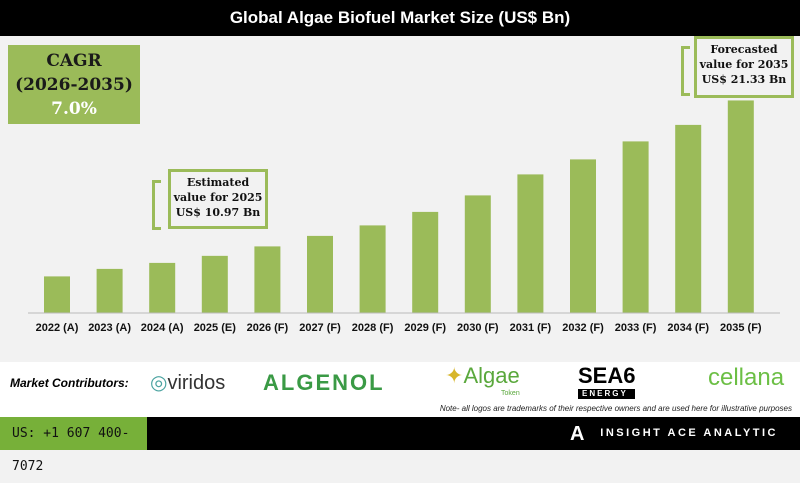 This screenshot has height=483, width=800. I want to click on callout-forecasted: Forecasted value for 2035 US$ 21.33 Bn, so click(744, 67).